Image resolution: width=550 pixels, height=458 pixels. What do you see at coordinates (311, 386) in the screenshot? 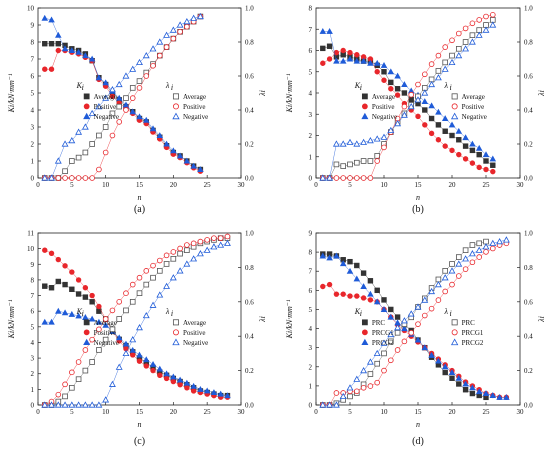
I see `y-left-tick-label: 1` at bounding box center [311, 386].